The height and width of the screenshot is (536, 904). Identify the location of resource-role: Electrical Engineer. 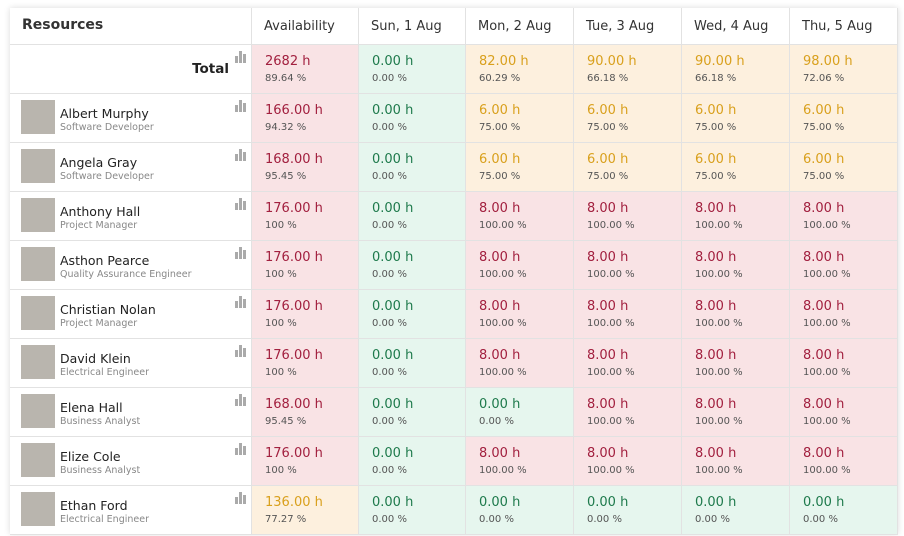
(104, 519).